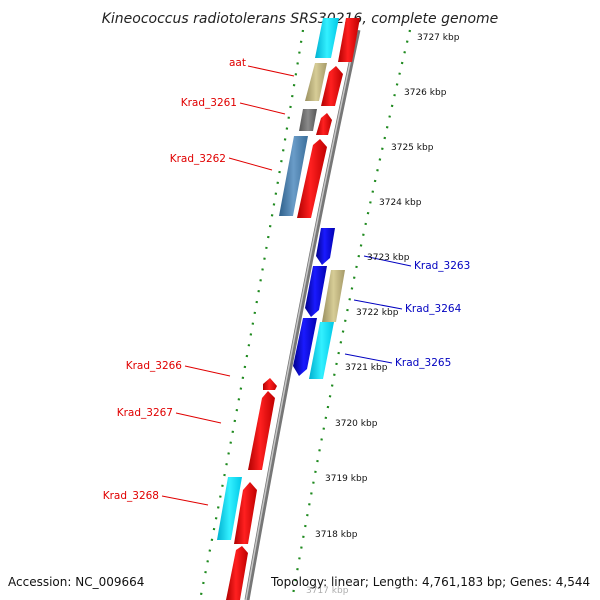  Describe the element at coordinates (198, 418) in the screenshot. I see `leader-krad3267` at that location.